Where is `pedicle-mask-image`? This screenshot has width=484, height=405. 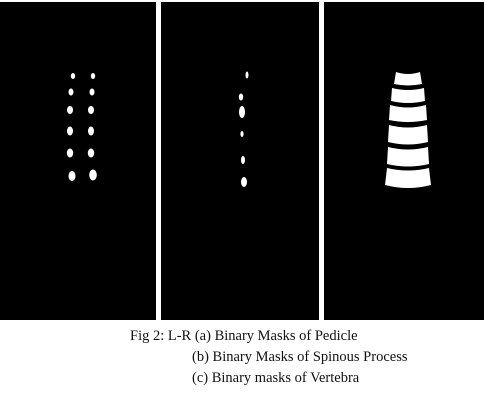 pedicle-mask-image is located at coordinates (81, 127).